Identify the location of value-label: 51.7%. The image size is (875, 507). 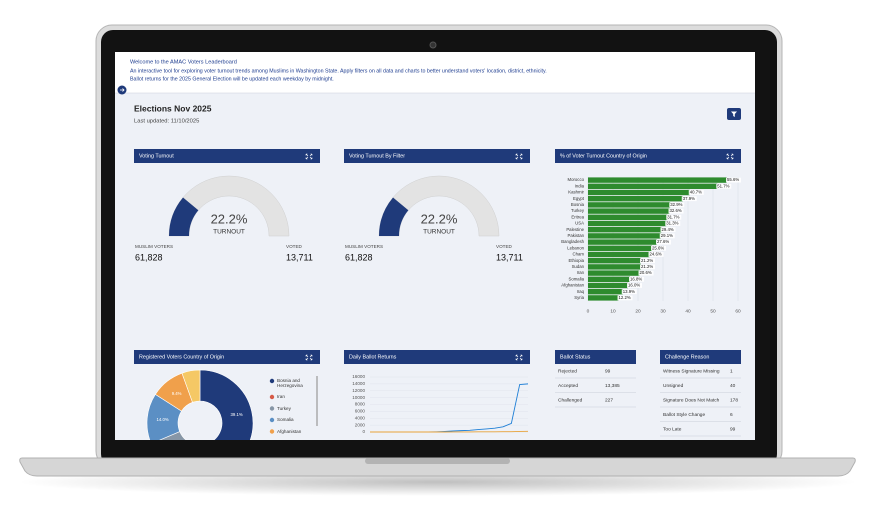
(723, 185).